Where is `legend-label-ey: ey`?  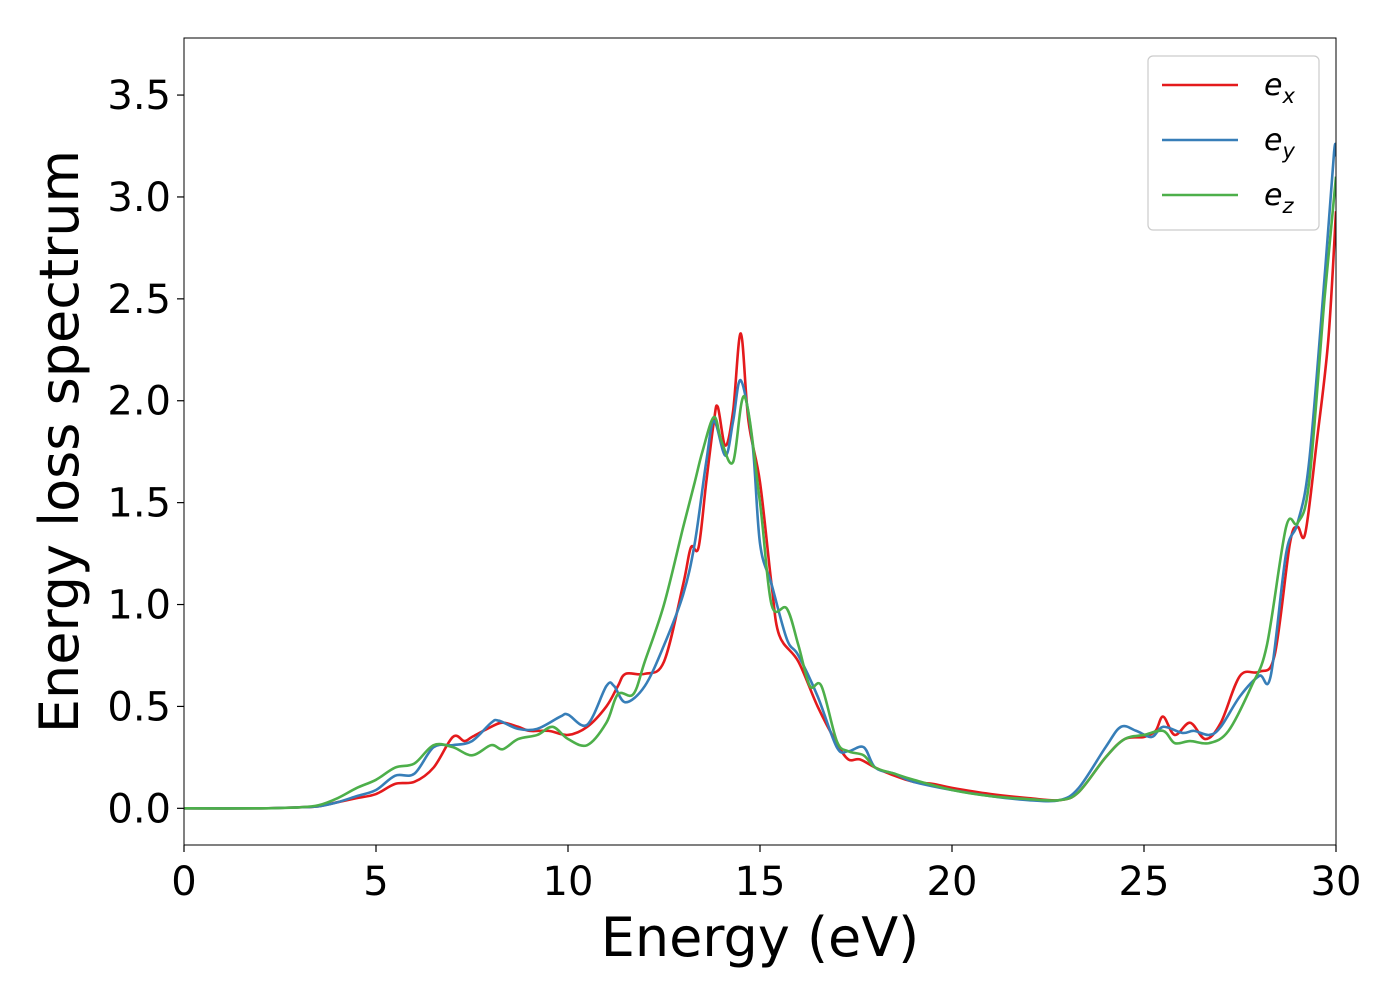 legend-label-ey: ey is located at coordinates (1279, 143).